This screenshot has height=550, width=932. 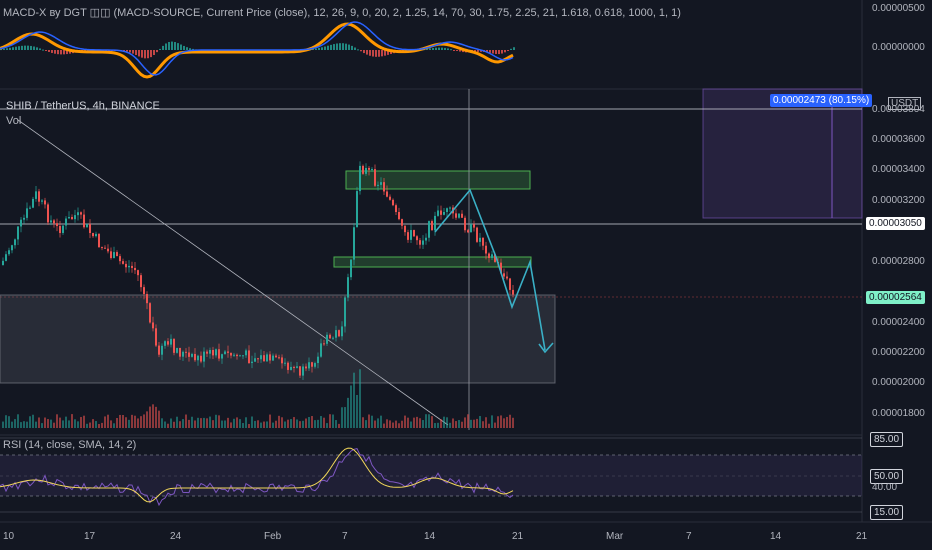 I want to click on upper-green-zone, so click(x=438, y=180).